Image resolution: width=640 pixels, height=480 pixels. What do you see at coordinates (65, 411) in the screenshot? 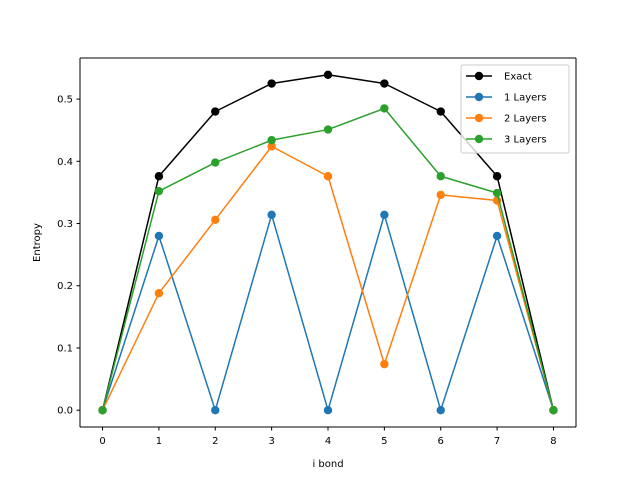
I see `y-tick-label: 0.0` at bounding box center [65, 411].